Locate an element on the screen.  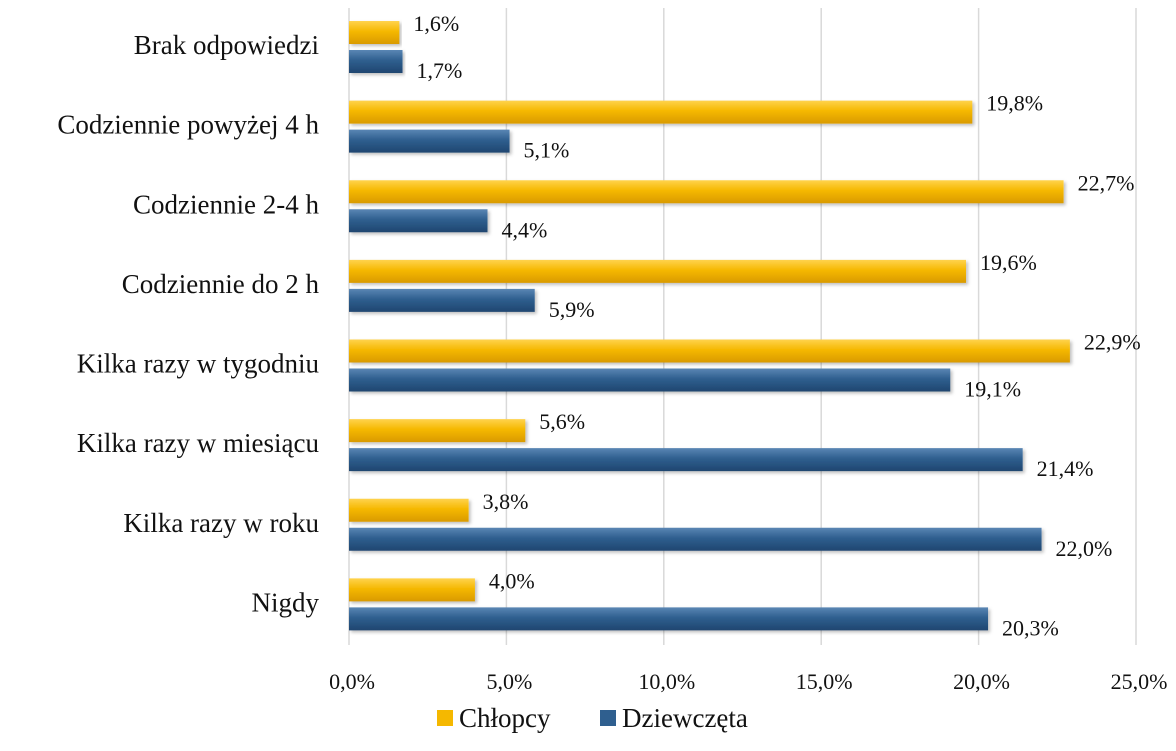
category-label: Kilka razy w miesiącu is located at coordinates (198, 443).